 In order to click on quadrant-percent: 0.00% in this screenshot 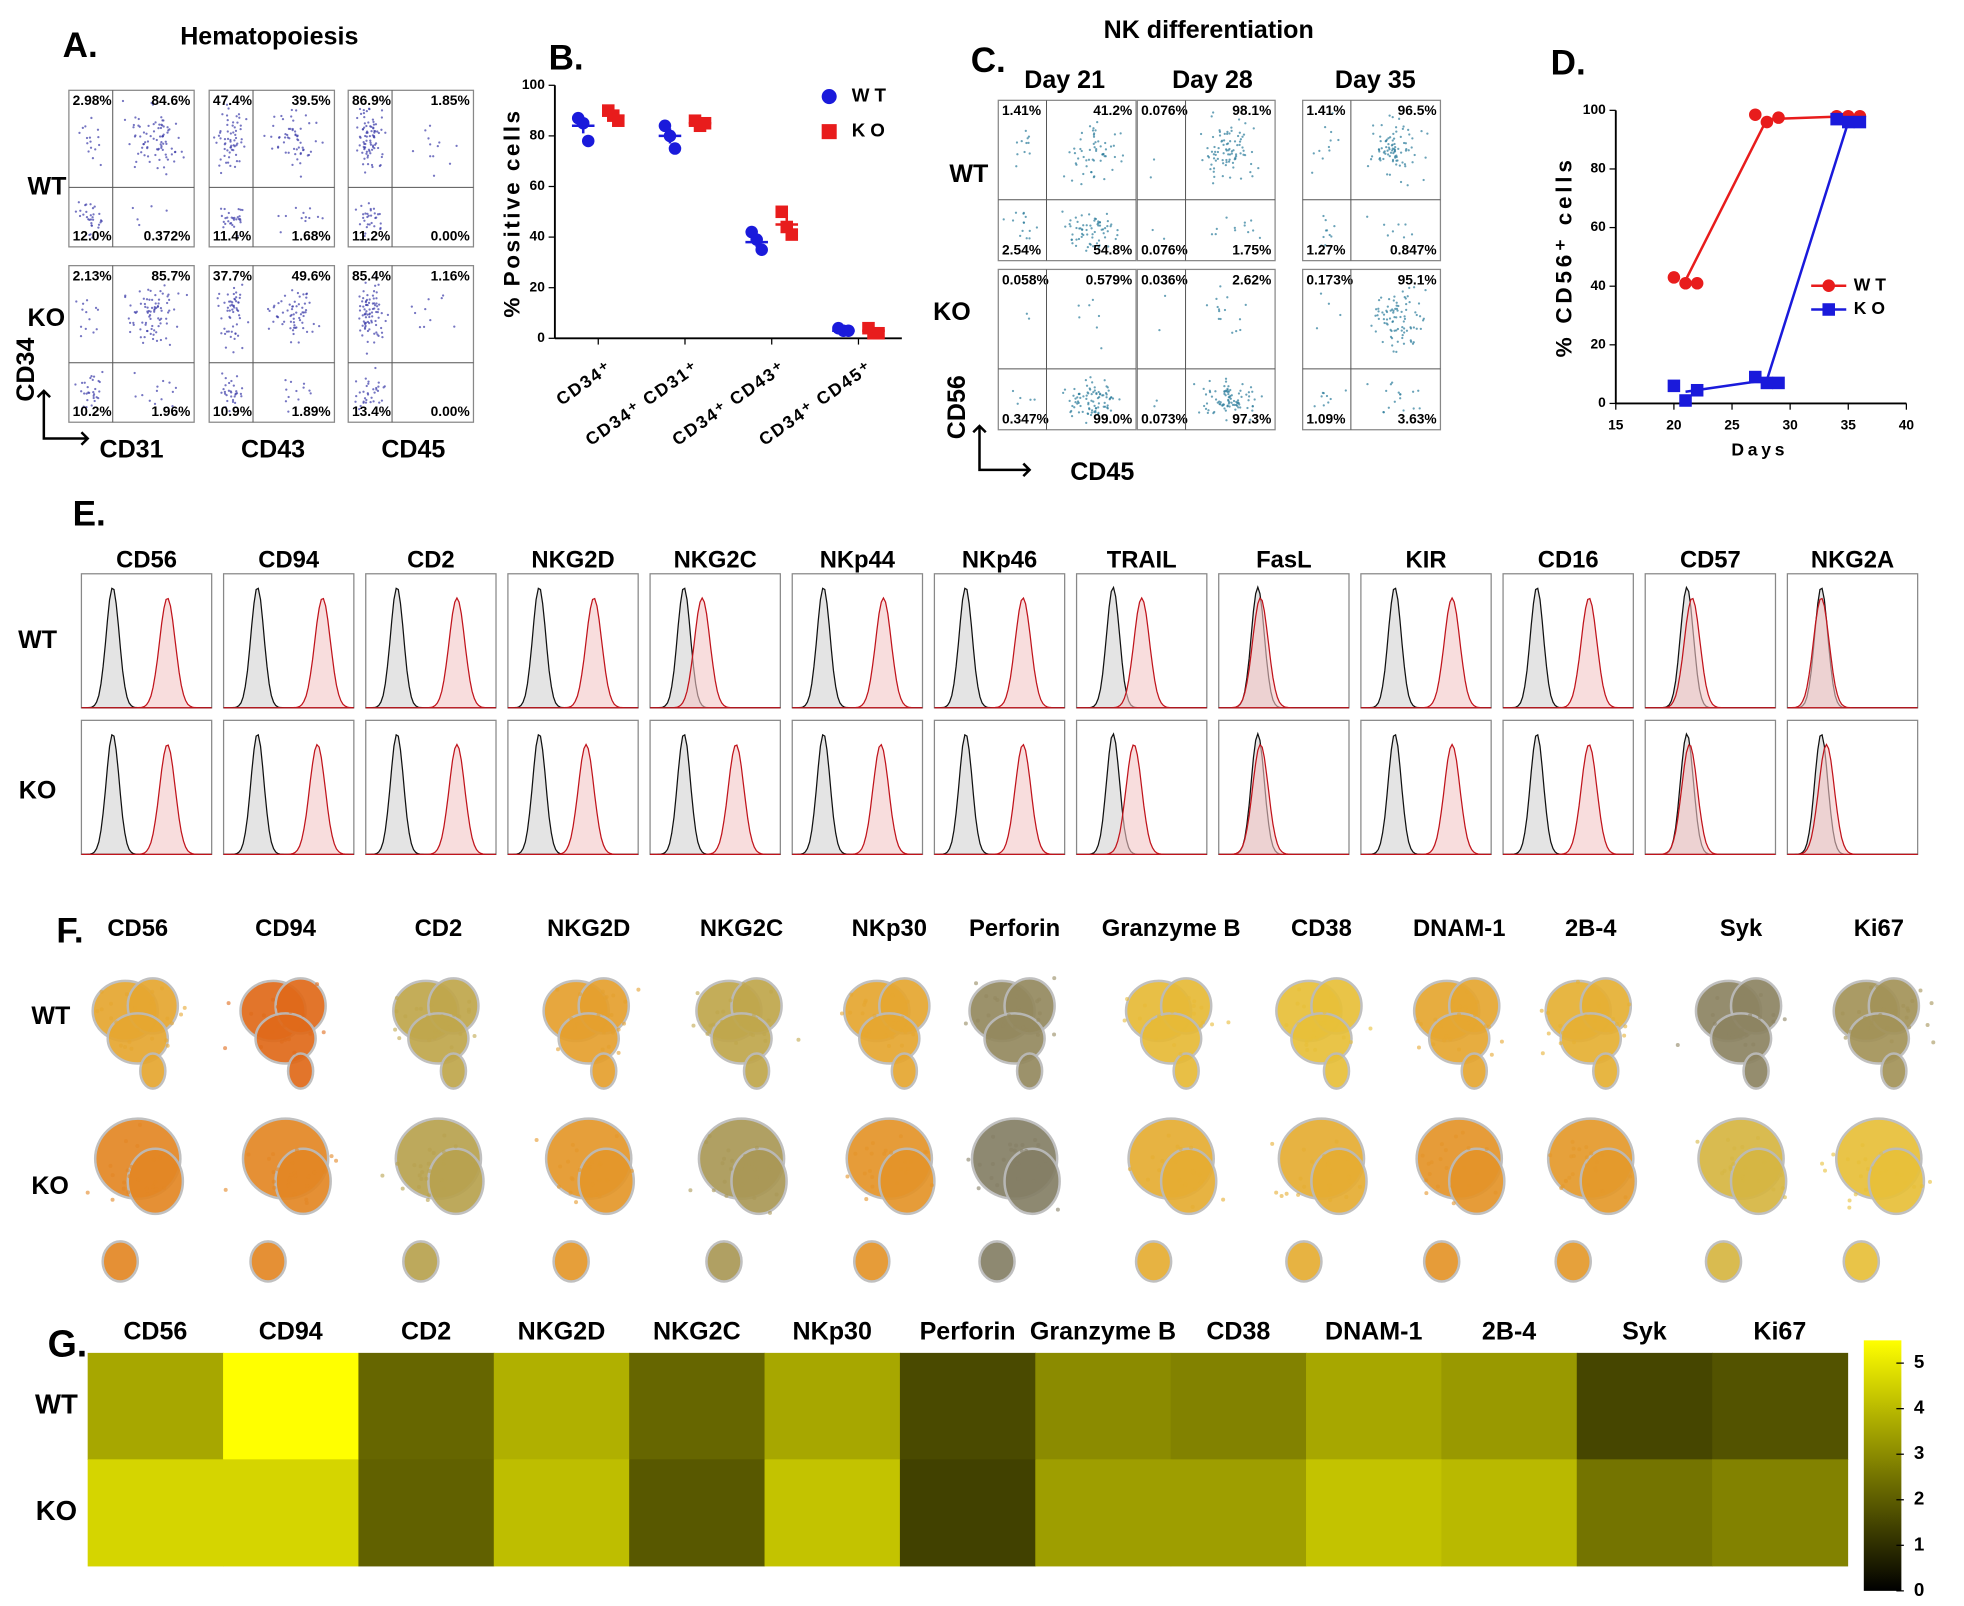, I will do `click(450, 235)`.